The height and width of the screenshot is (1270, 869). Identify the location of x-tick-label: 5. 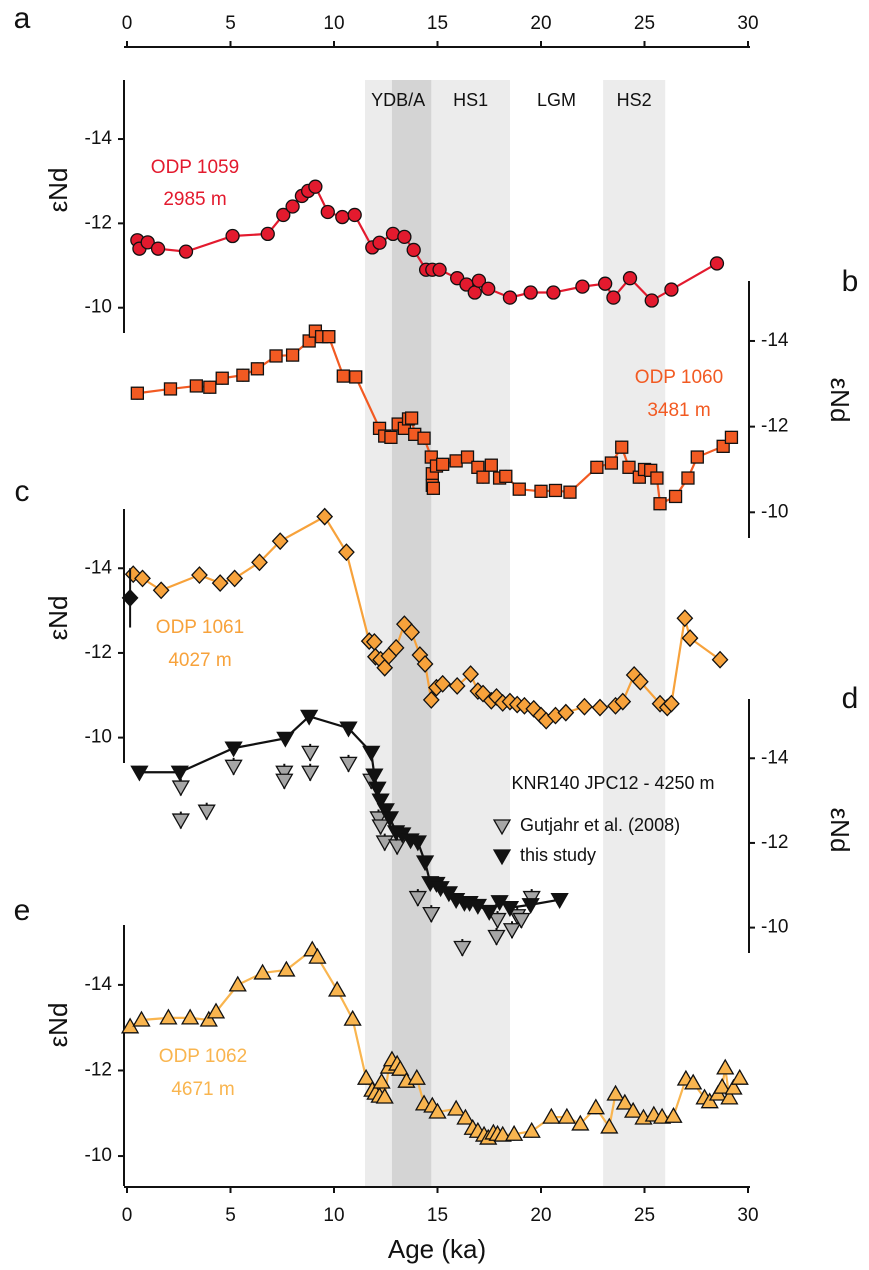
(230, 23).